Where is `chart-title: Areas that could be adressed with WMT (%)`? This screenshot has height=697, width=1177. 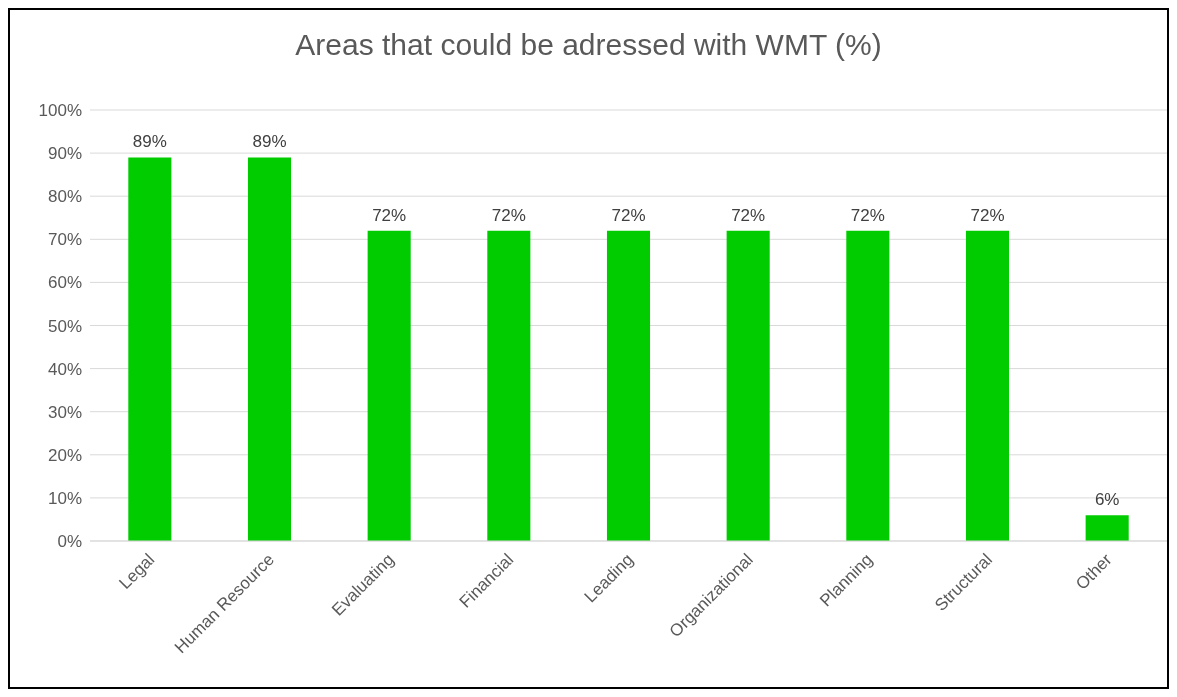 chart-title: Areas that could be adressed with WMT (%) is located at coordinates (588, 45).